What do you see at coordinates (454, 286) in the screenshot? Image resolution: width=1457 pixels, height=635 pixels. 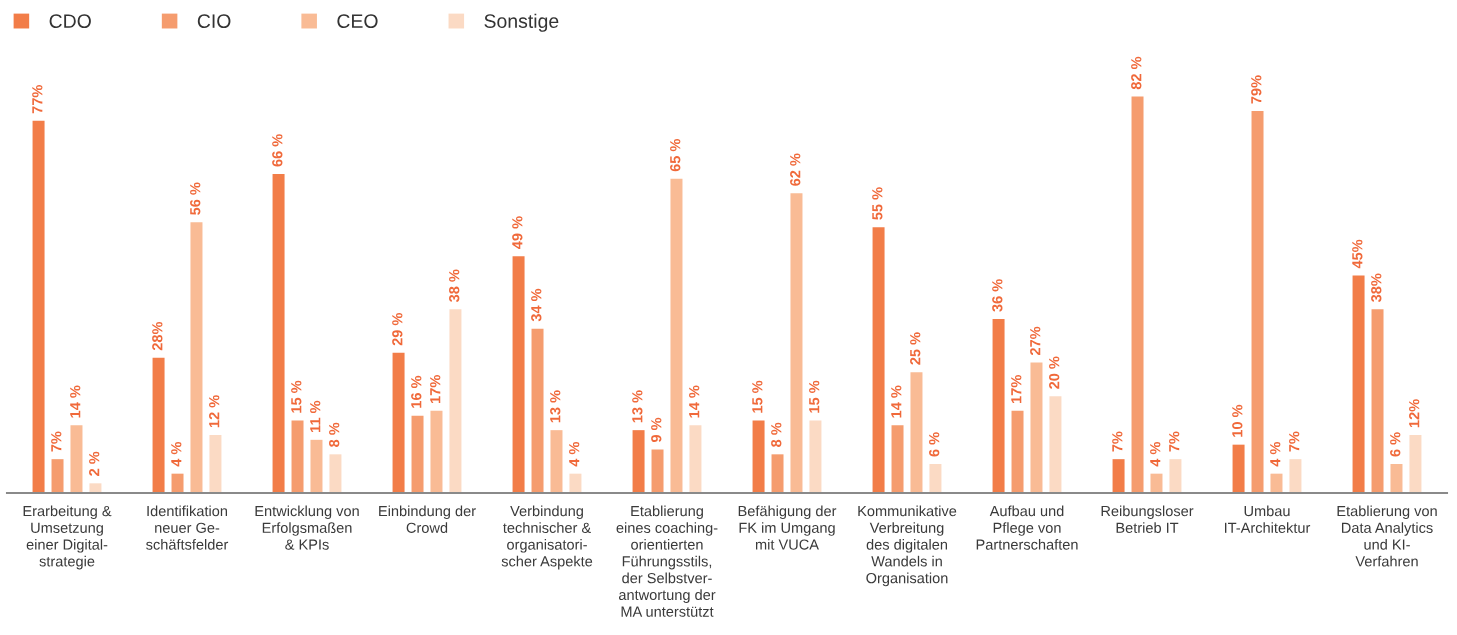 I see `data-label: 38 %` at bounding box center [454, 286].